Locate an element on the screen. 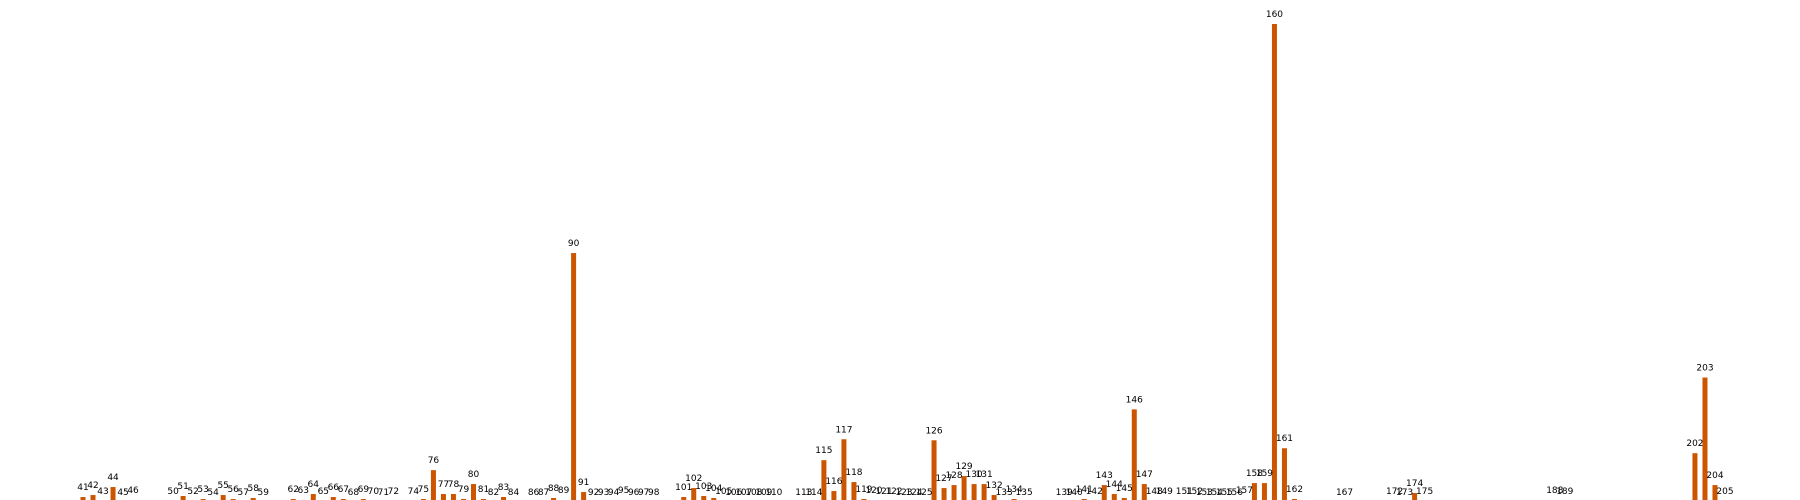  bar-label-56: 56 is located at coordinates (233, 490).